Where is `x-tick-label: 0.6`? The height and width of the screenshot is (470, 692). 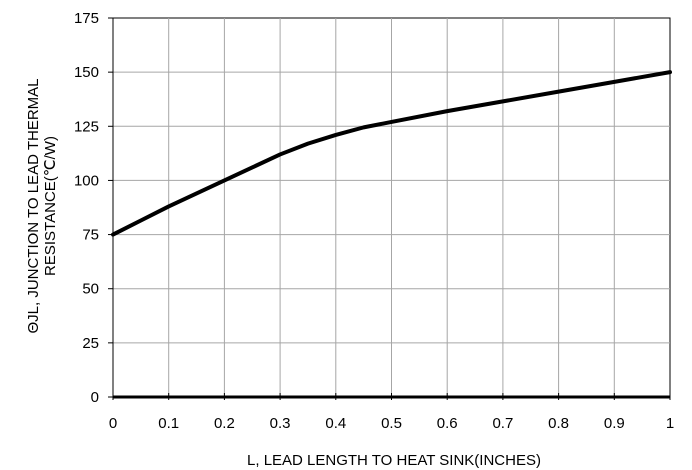 x-tick-label: 0.6 is located at coordinates (447, 423).